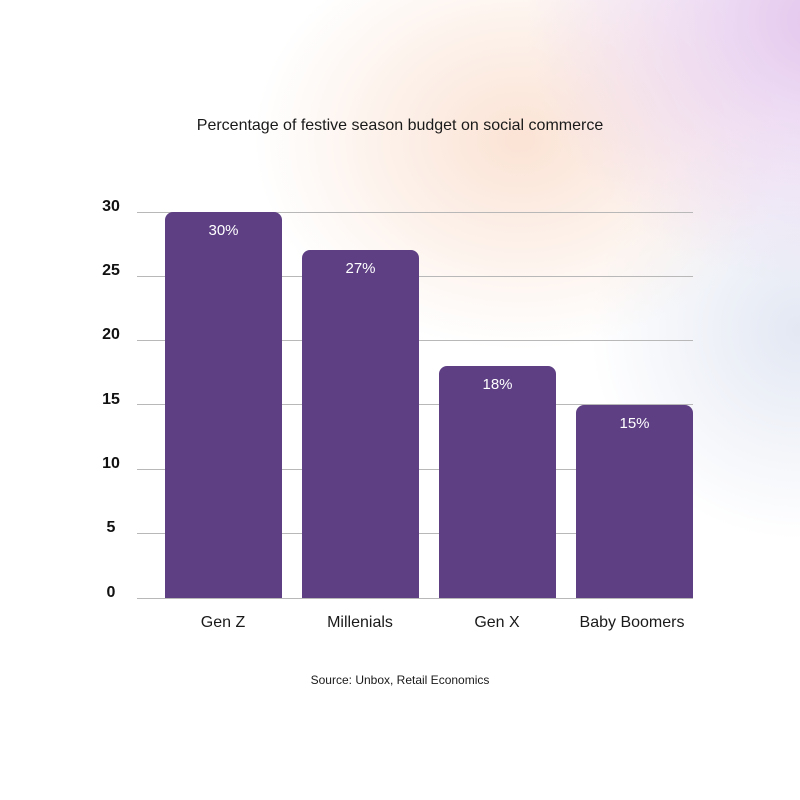  I want to click on bar-value-label: 18%, so click(497, 384).